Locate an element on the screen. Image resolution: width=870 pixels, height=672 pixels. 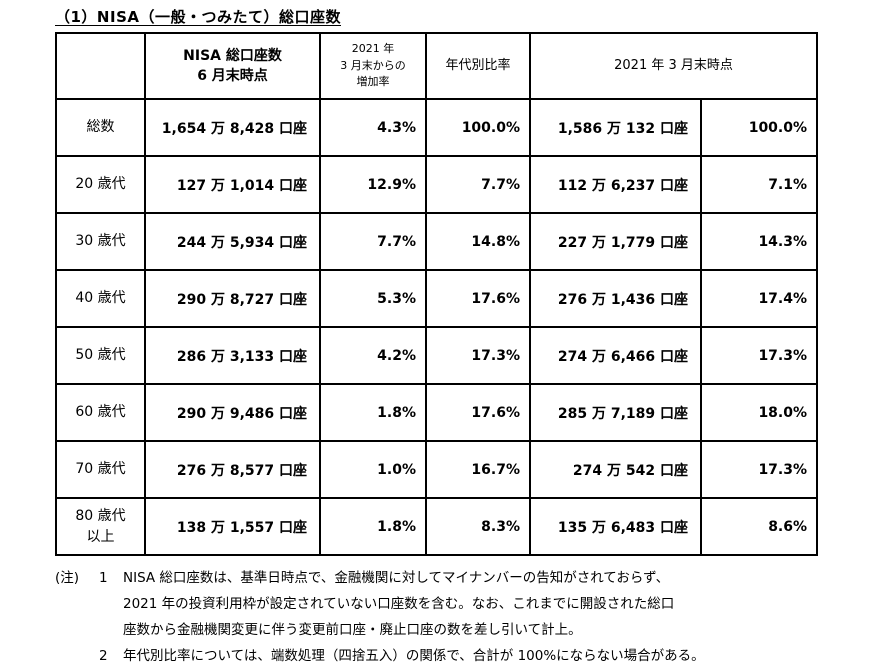
increase-rate-value: 7.7% is located at coordinates (373, 241).